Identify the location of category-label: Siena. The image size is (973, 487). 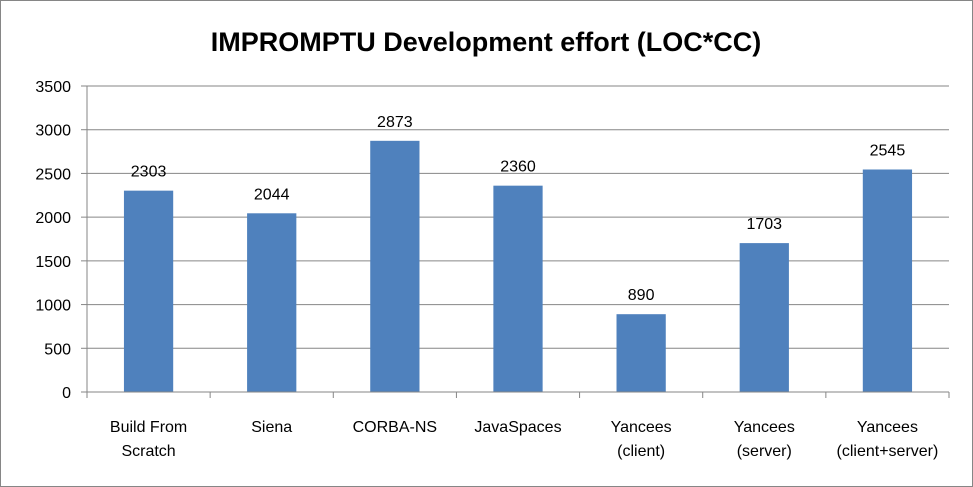
(271, 427).